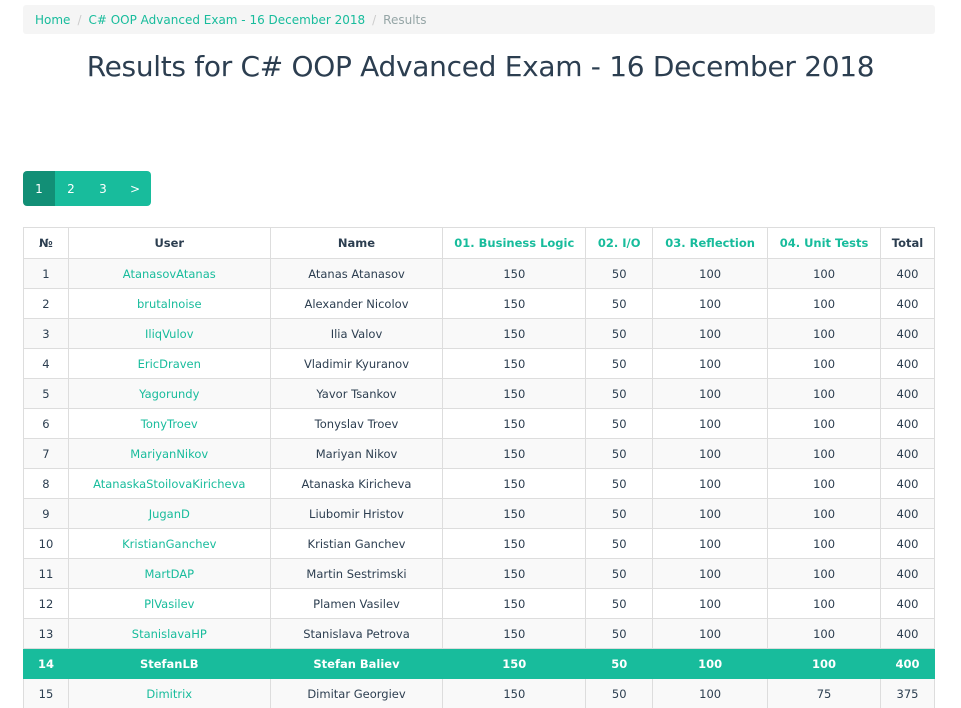 This screenshot has height=708, width=961. I want to click on table-row: 5 Yagorundy Yavor Tsankov 150 50 100 100 400, so click(479, 393).